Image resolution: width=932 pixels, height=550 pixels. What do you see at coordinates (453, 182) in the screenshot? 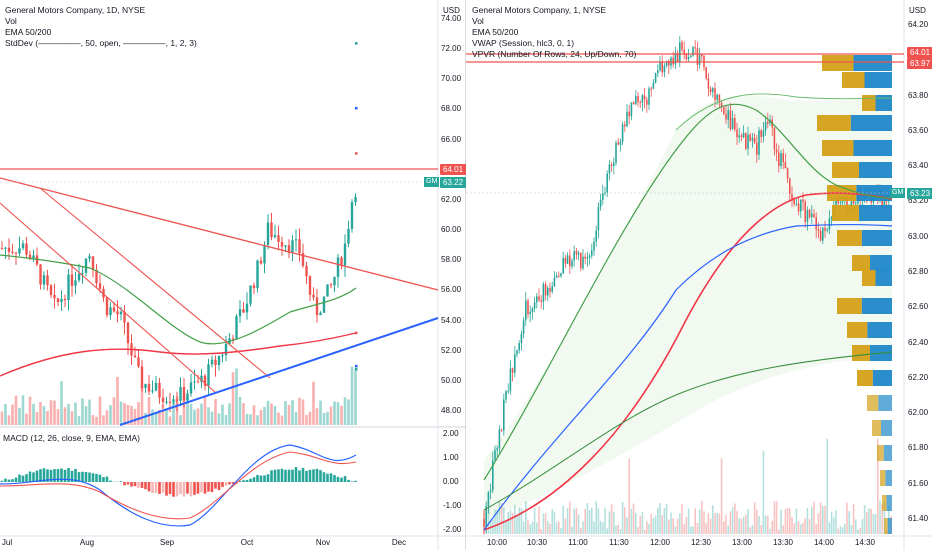
I see `left-last-price-tag: 63.22` at bounding box center [453, 182].